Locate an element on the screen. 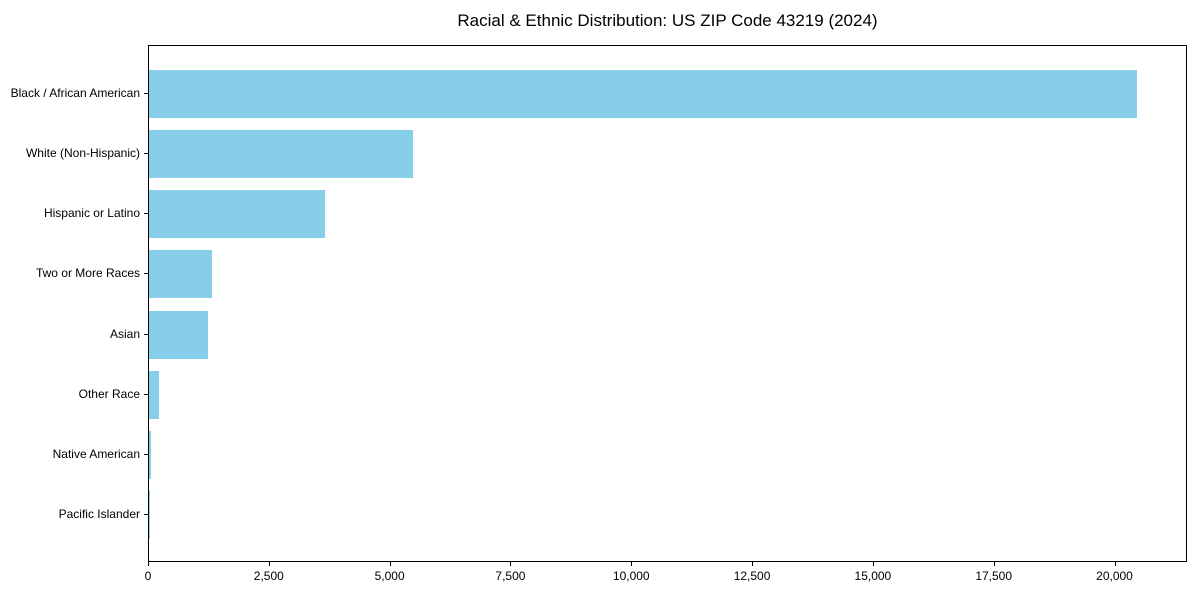 The image size is (1200, 600). y-label-hispanic-or-latino: Hispanic or Latino is located at coordinates (91, 213).